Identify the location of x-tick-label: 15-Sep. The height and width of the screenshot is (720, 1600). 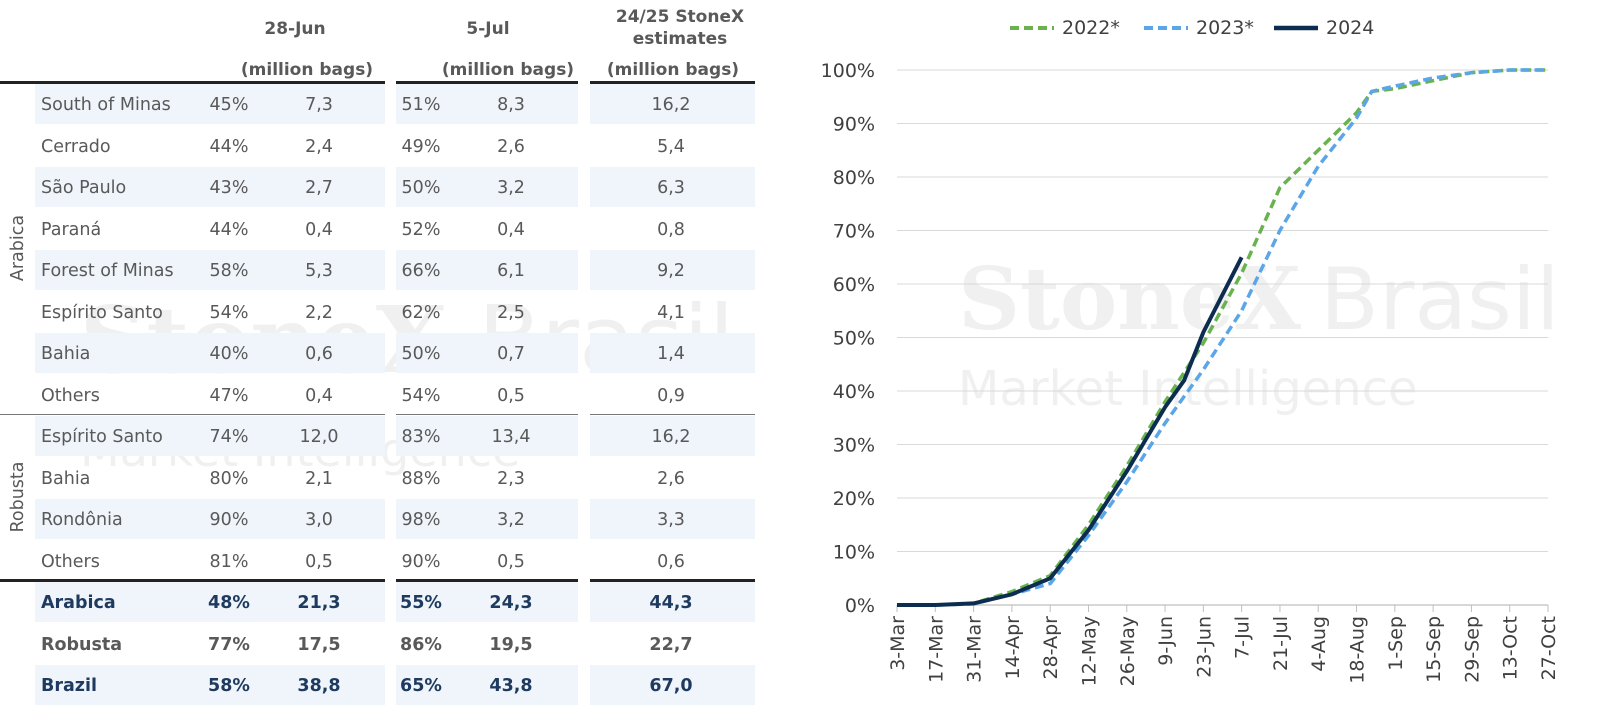
(1434, 649).